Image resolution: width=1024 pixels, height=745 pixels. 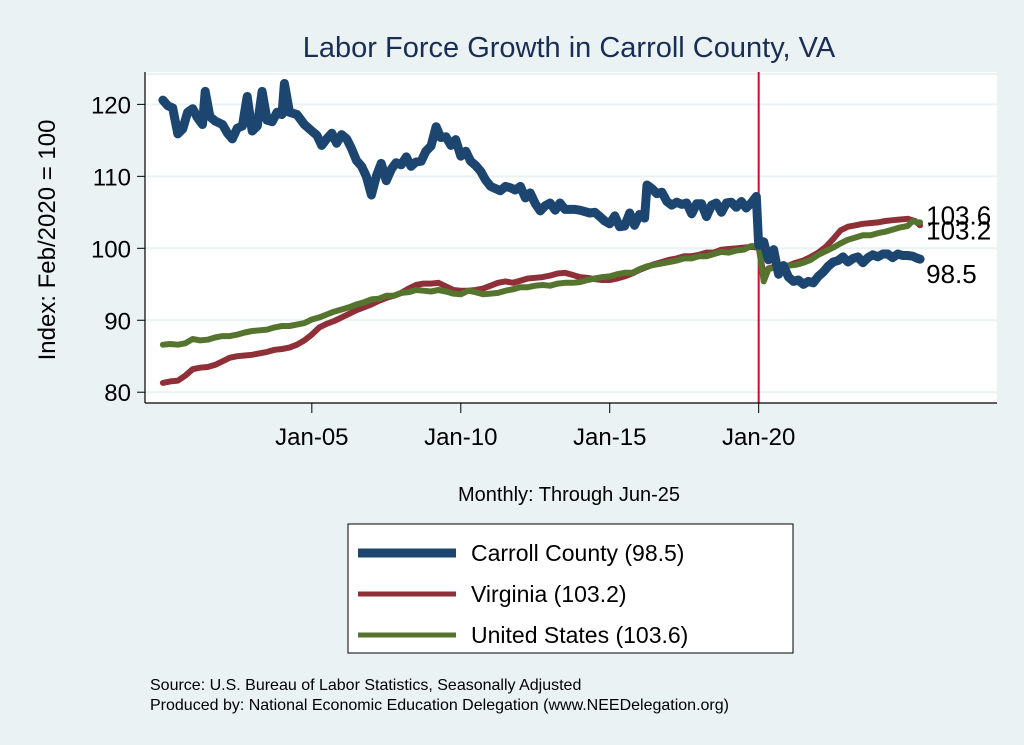 I want to click on x-axis-title: Monthly: Through Jun-25, so click(x=569, y=495).